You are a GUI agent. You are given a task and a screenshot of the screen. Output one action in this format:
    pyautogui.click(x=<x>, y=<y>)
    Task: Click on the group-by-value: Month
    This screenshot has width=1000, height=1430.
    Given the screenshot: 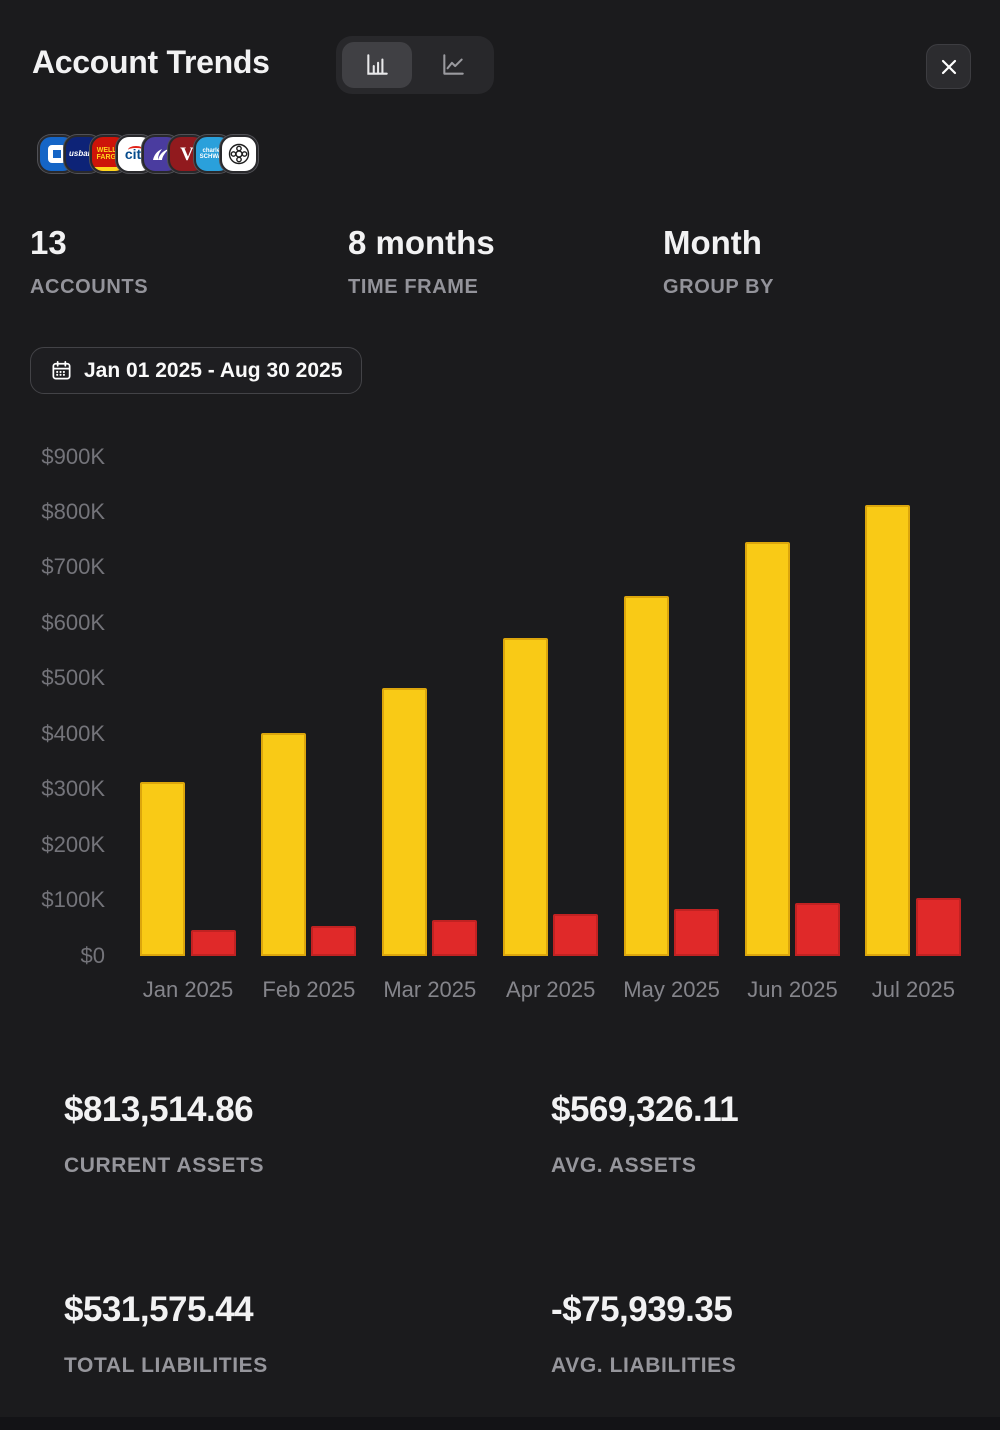 What is the action you would take?
    pyautogui.click(x=712, y=242)
    